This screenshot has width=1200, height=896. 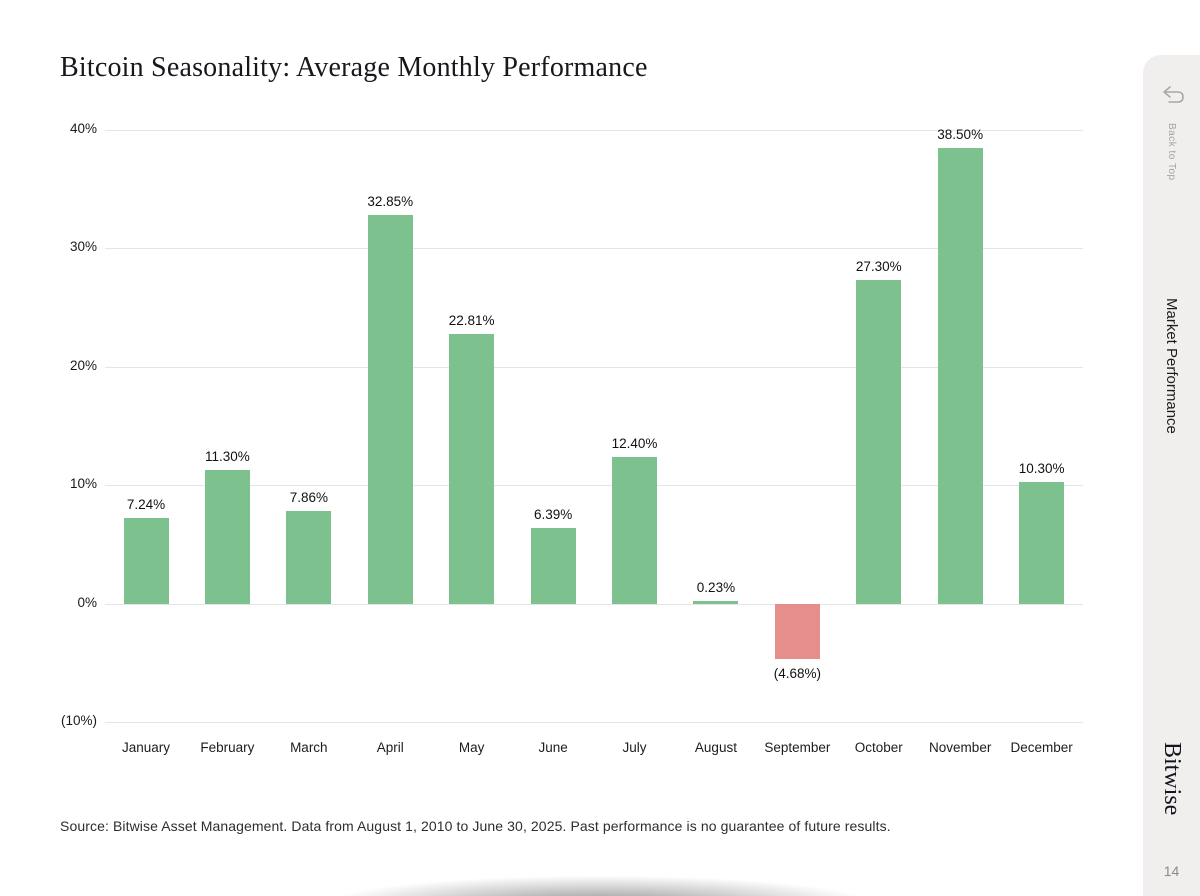 I want to click on bar-december, so click(x=1042, y=542).